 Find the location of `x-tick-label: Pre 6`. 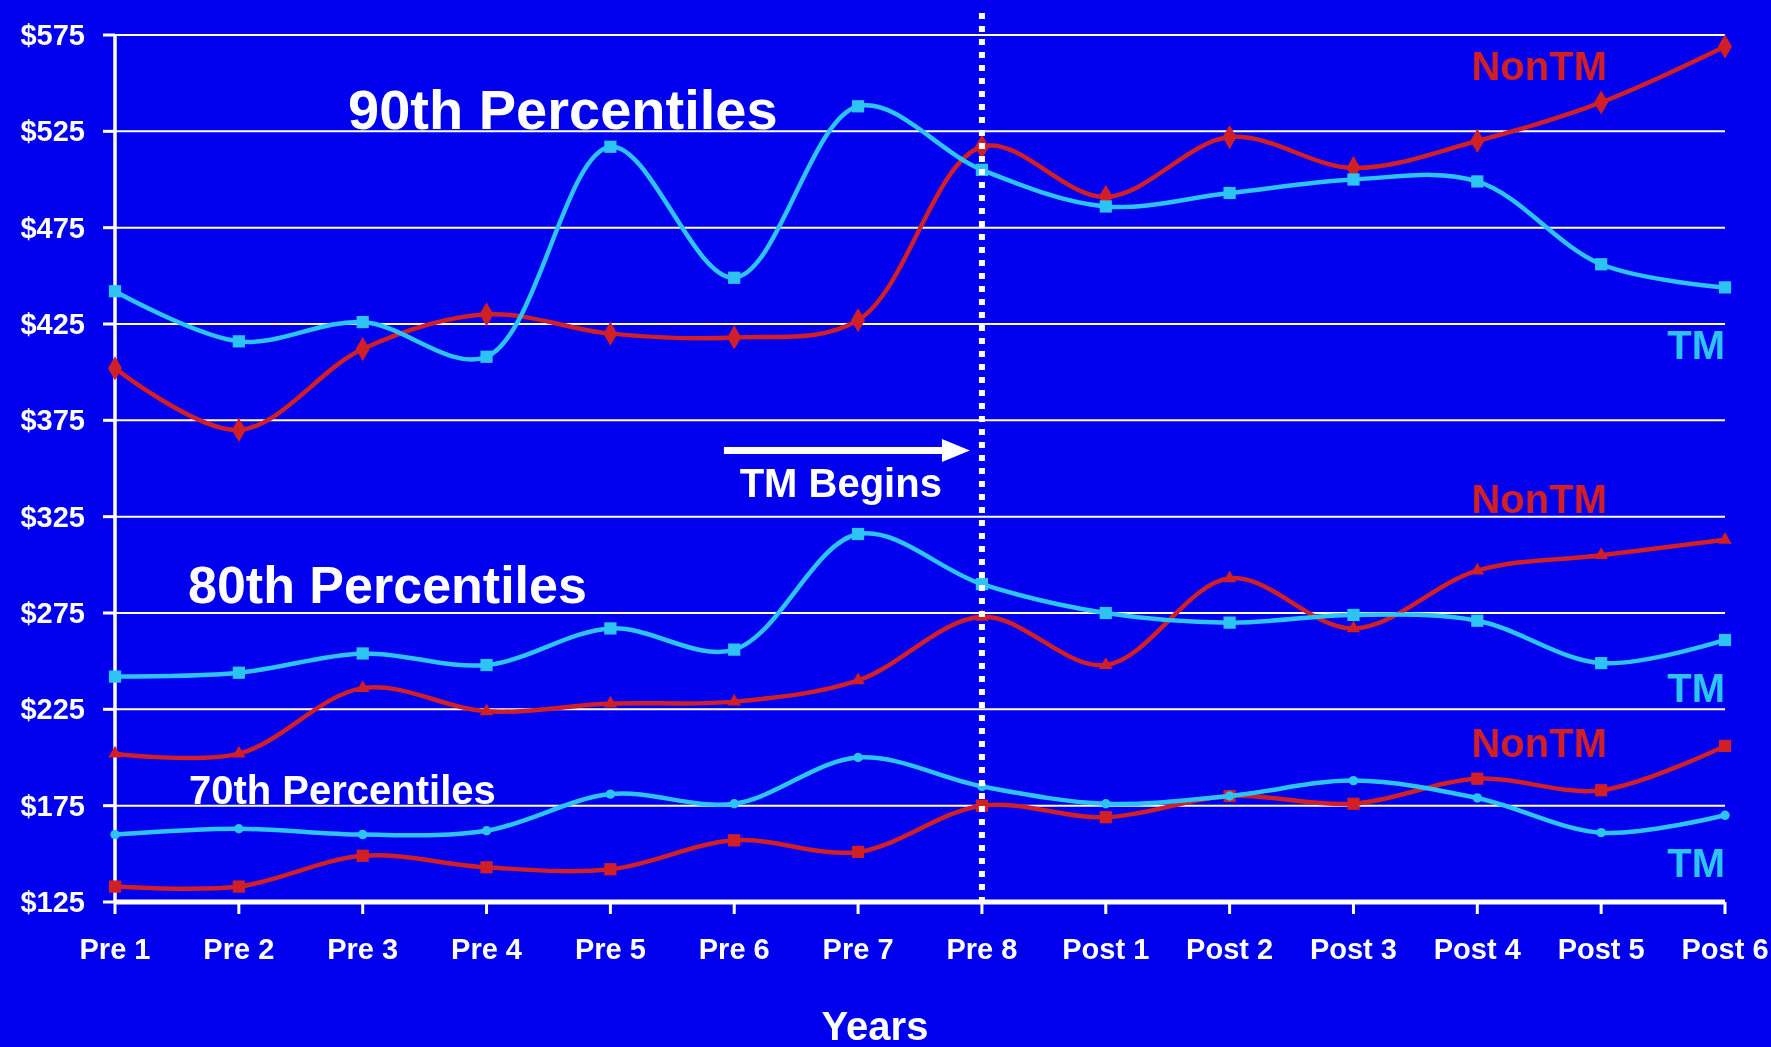

x-tick-label: Pre 6 is located at coordinates (734, 949).